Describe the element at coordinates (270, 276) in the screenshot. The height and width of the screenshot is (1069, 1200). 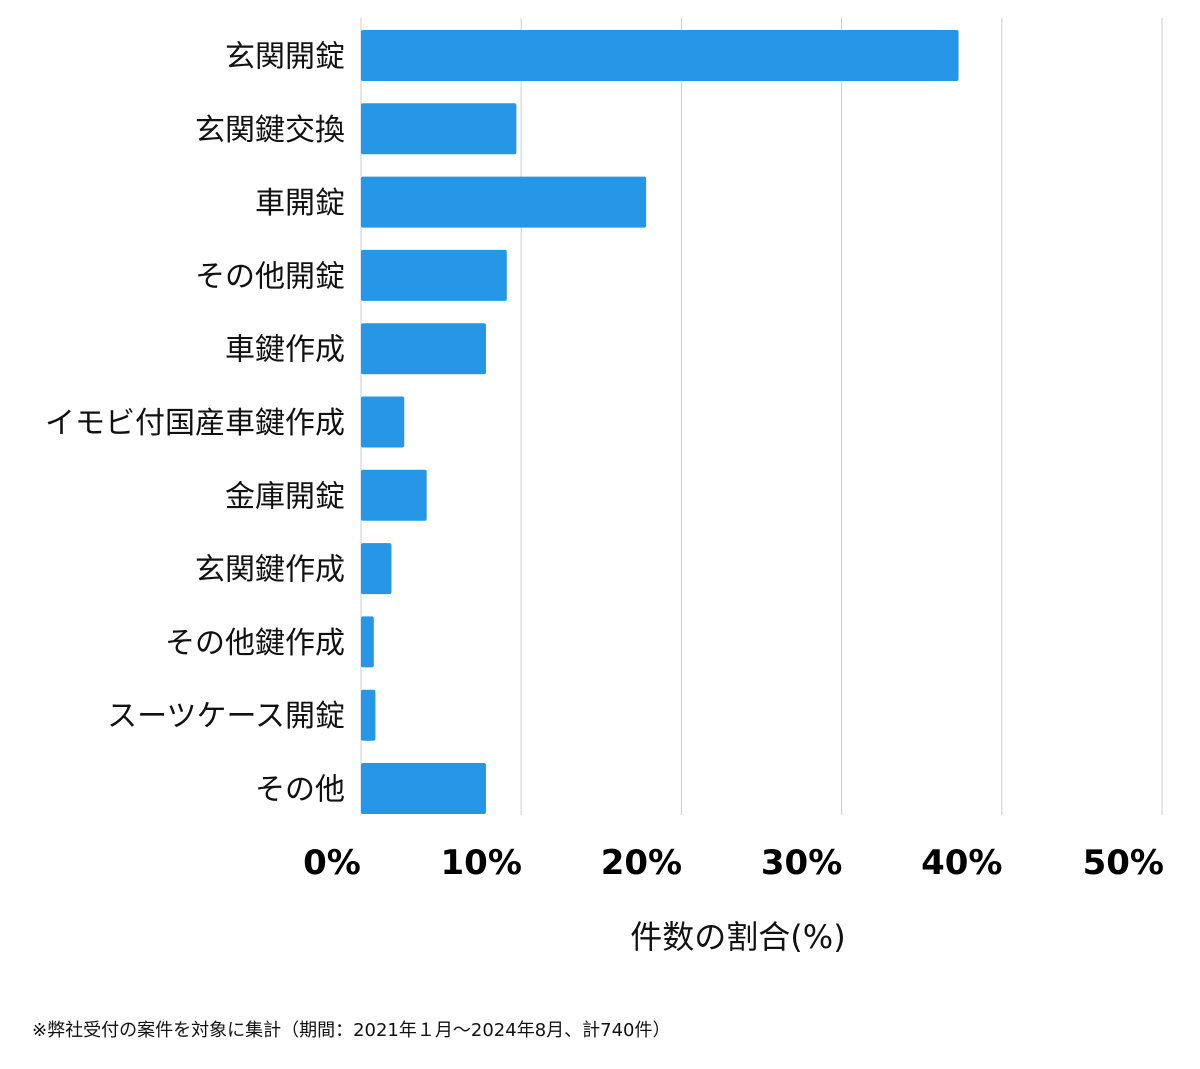
I see `category-label: その他開錠` at that location.